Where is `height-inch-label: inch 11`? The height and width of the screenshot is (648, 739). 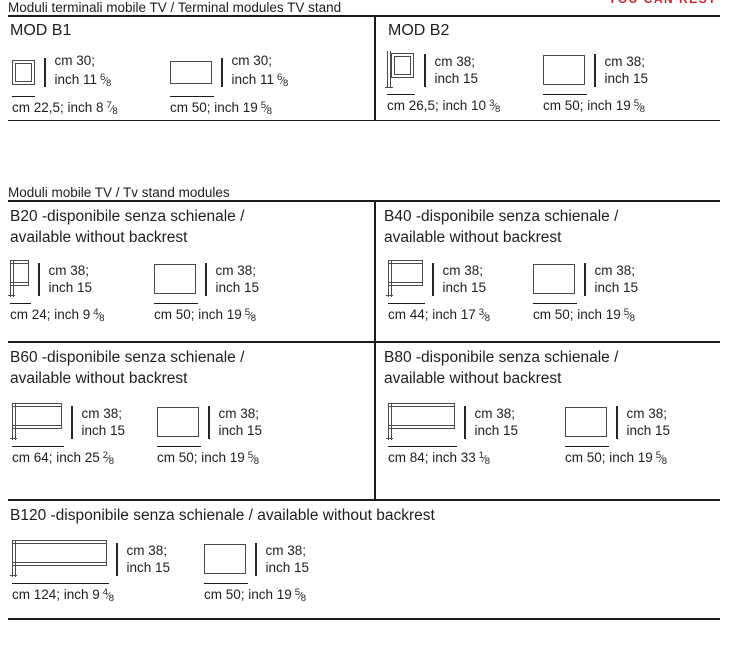
height-inch-label: inch 11 is located at coordinates (253, 79).